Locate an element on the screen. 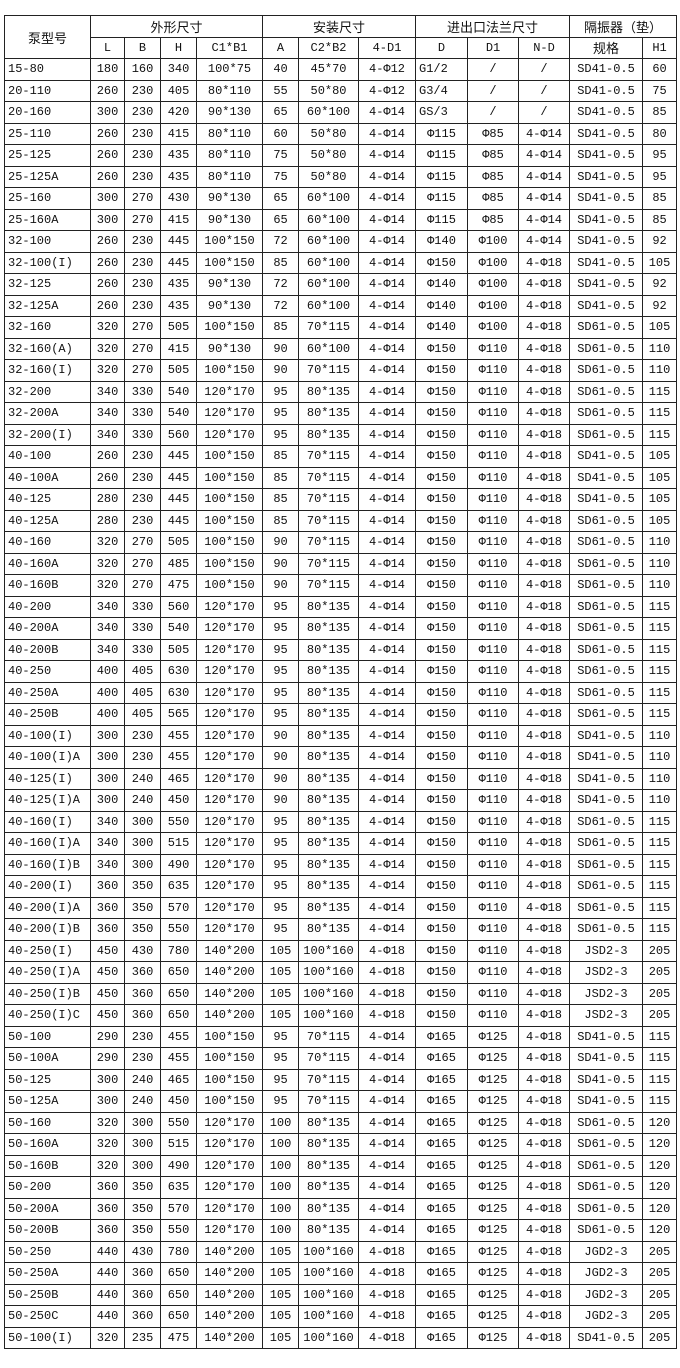  table-cell: 650 is located at coordinates (178, 972).